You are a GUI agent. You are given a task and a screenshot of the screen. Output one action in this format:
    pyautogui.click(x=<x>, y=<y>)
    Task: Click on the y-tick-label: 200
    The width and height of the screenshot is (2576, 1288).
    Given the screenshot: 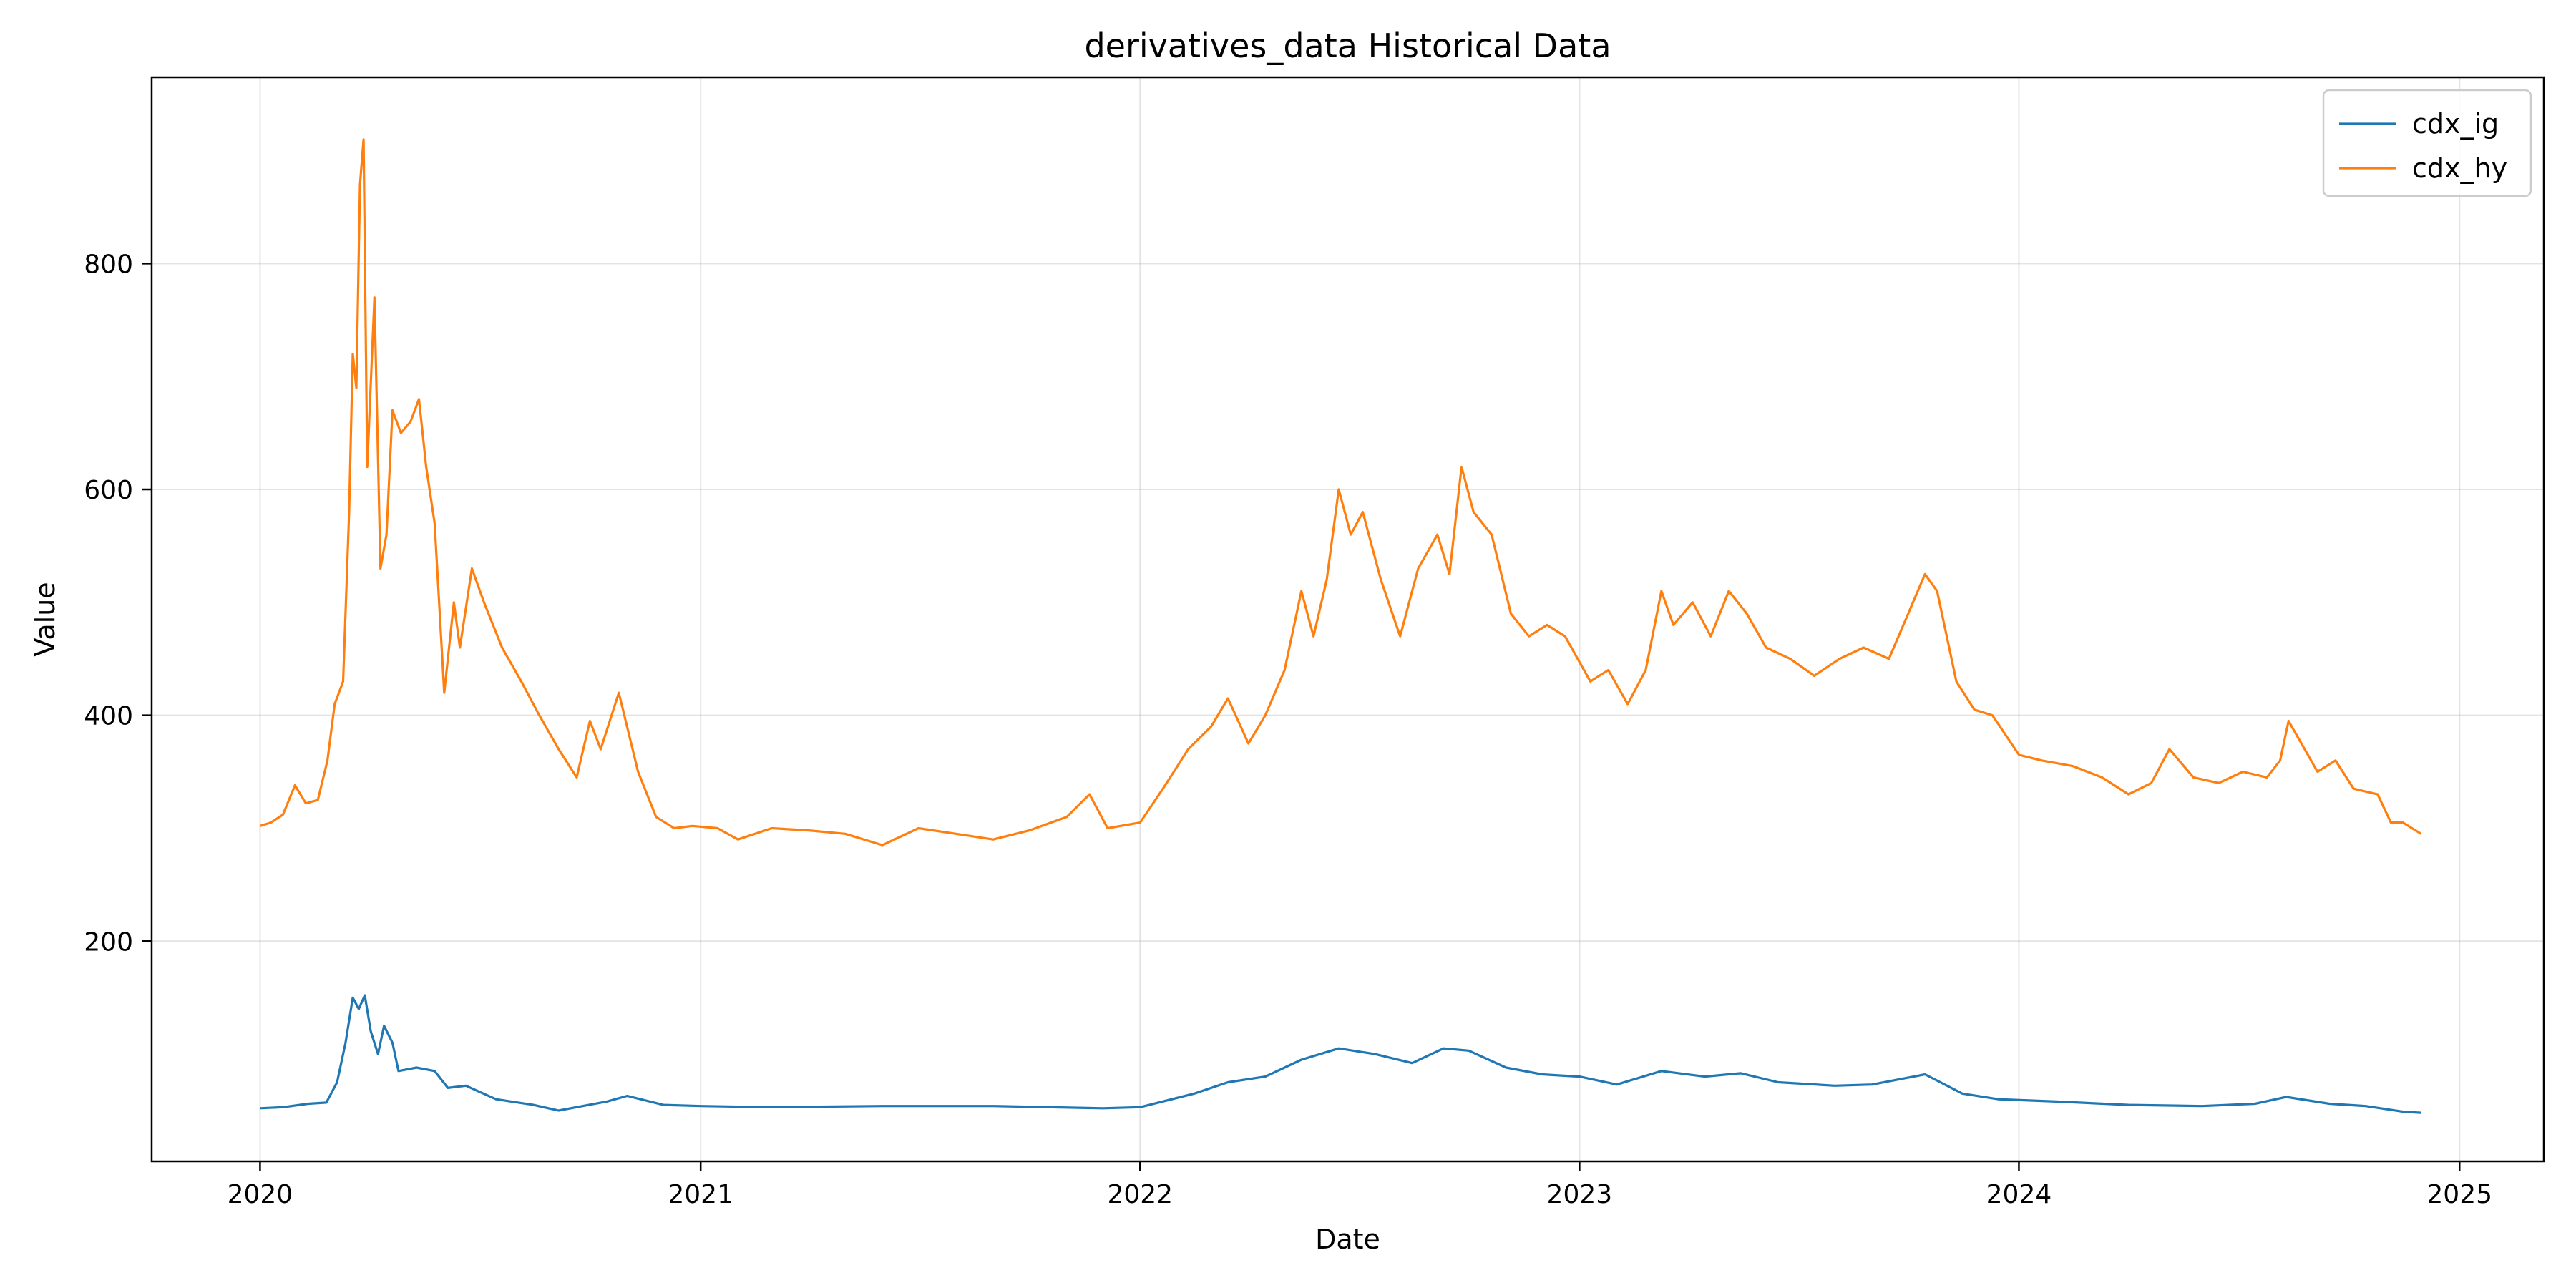 What is the action you would take?
    pyautogui.click(x=108, y=942)
    